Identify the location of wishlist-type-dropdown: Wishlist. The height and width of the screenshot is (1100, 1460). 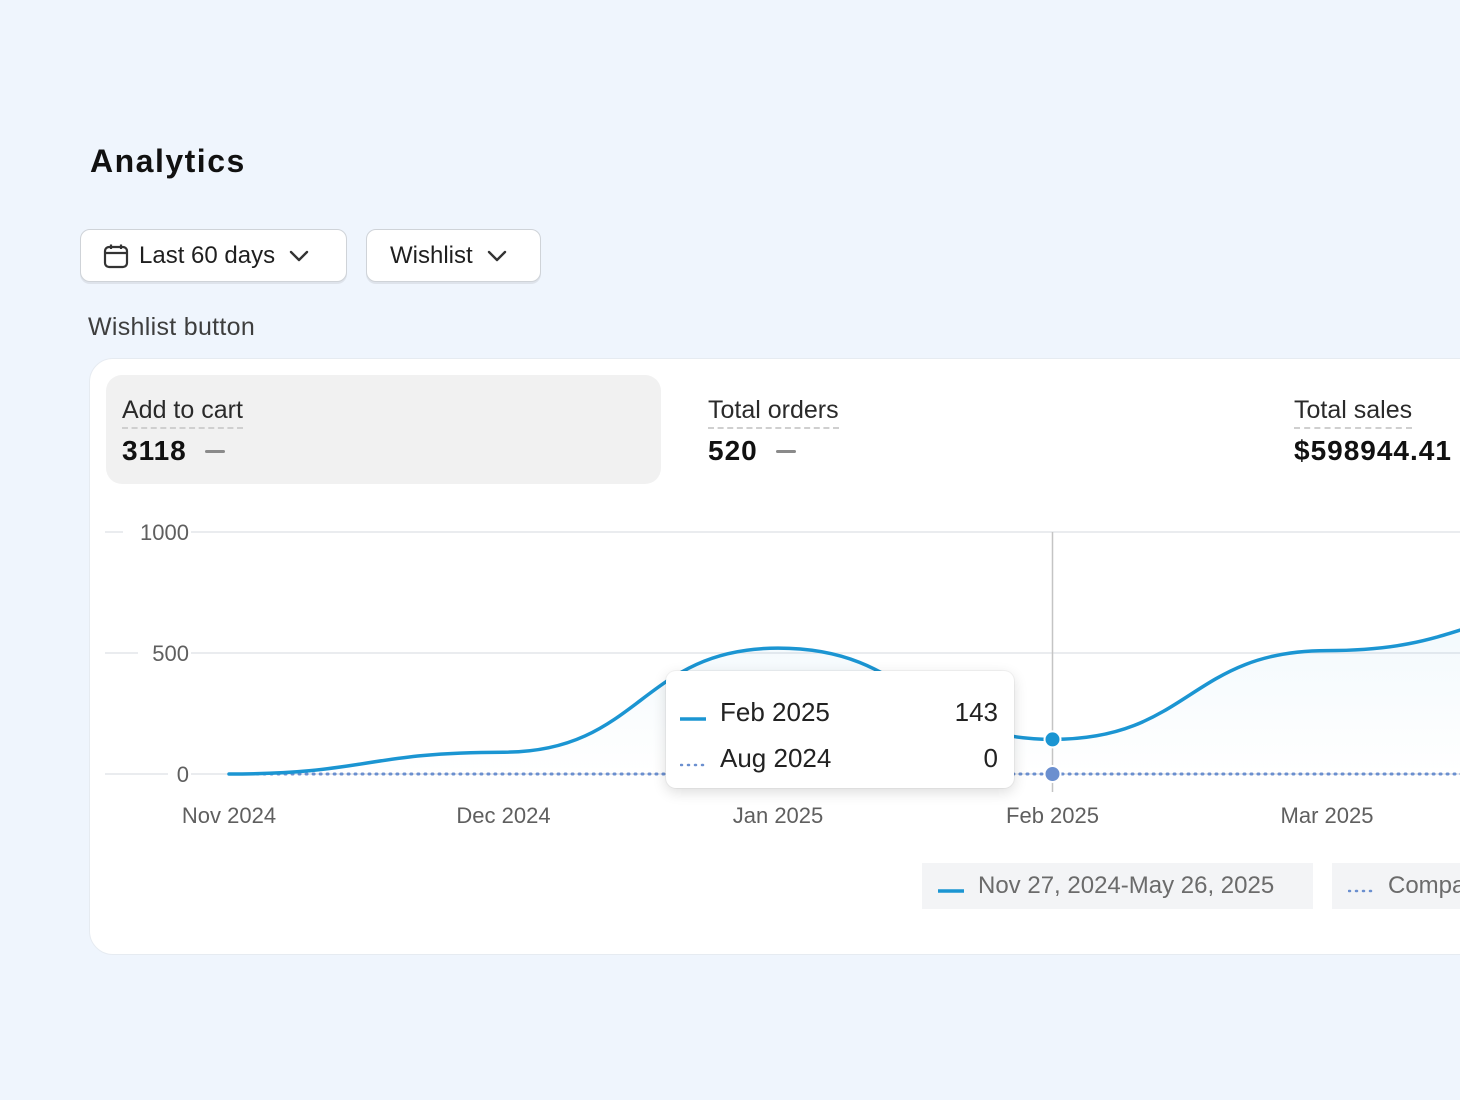
(453, 255).